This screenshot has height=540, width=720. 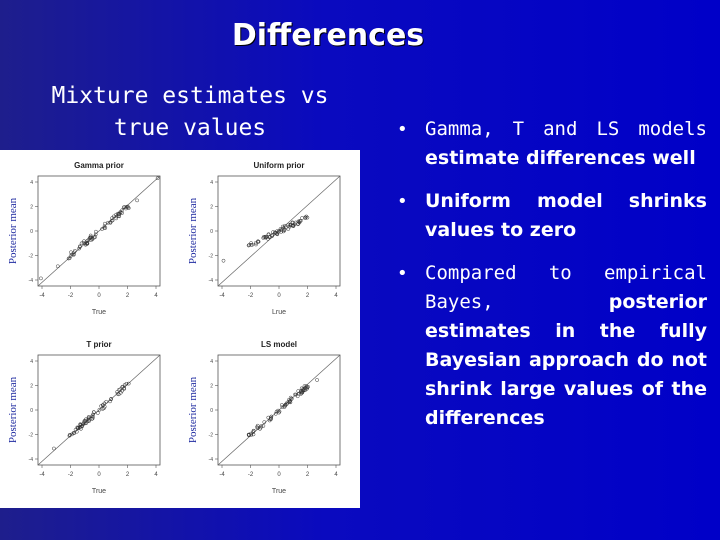 I want to click on panel-title: T prior, so click(x=98, y=344).